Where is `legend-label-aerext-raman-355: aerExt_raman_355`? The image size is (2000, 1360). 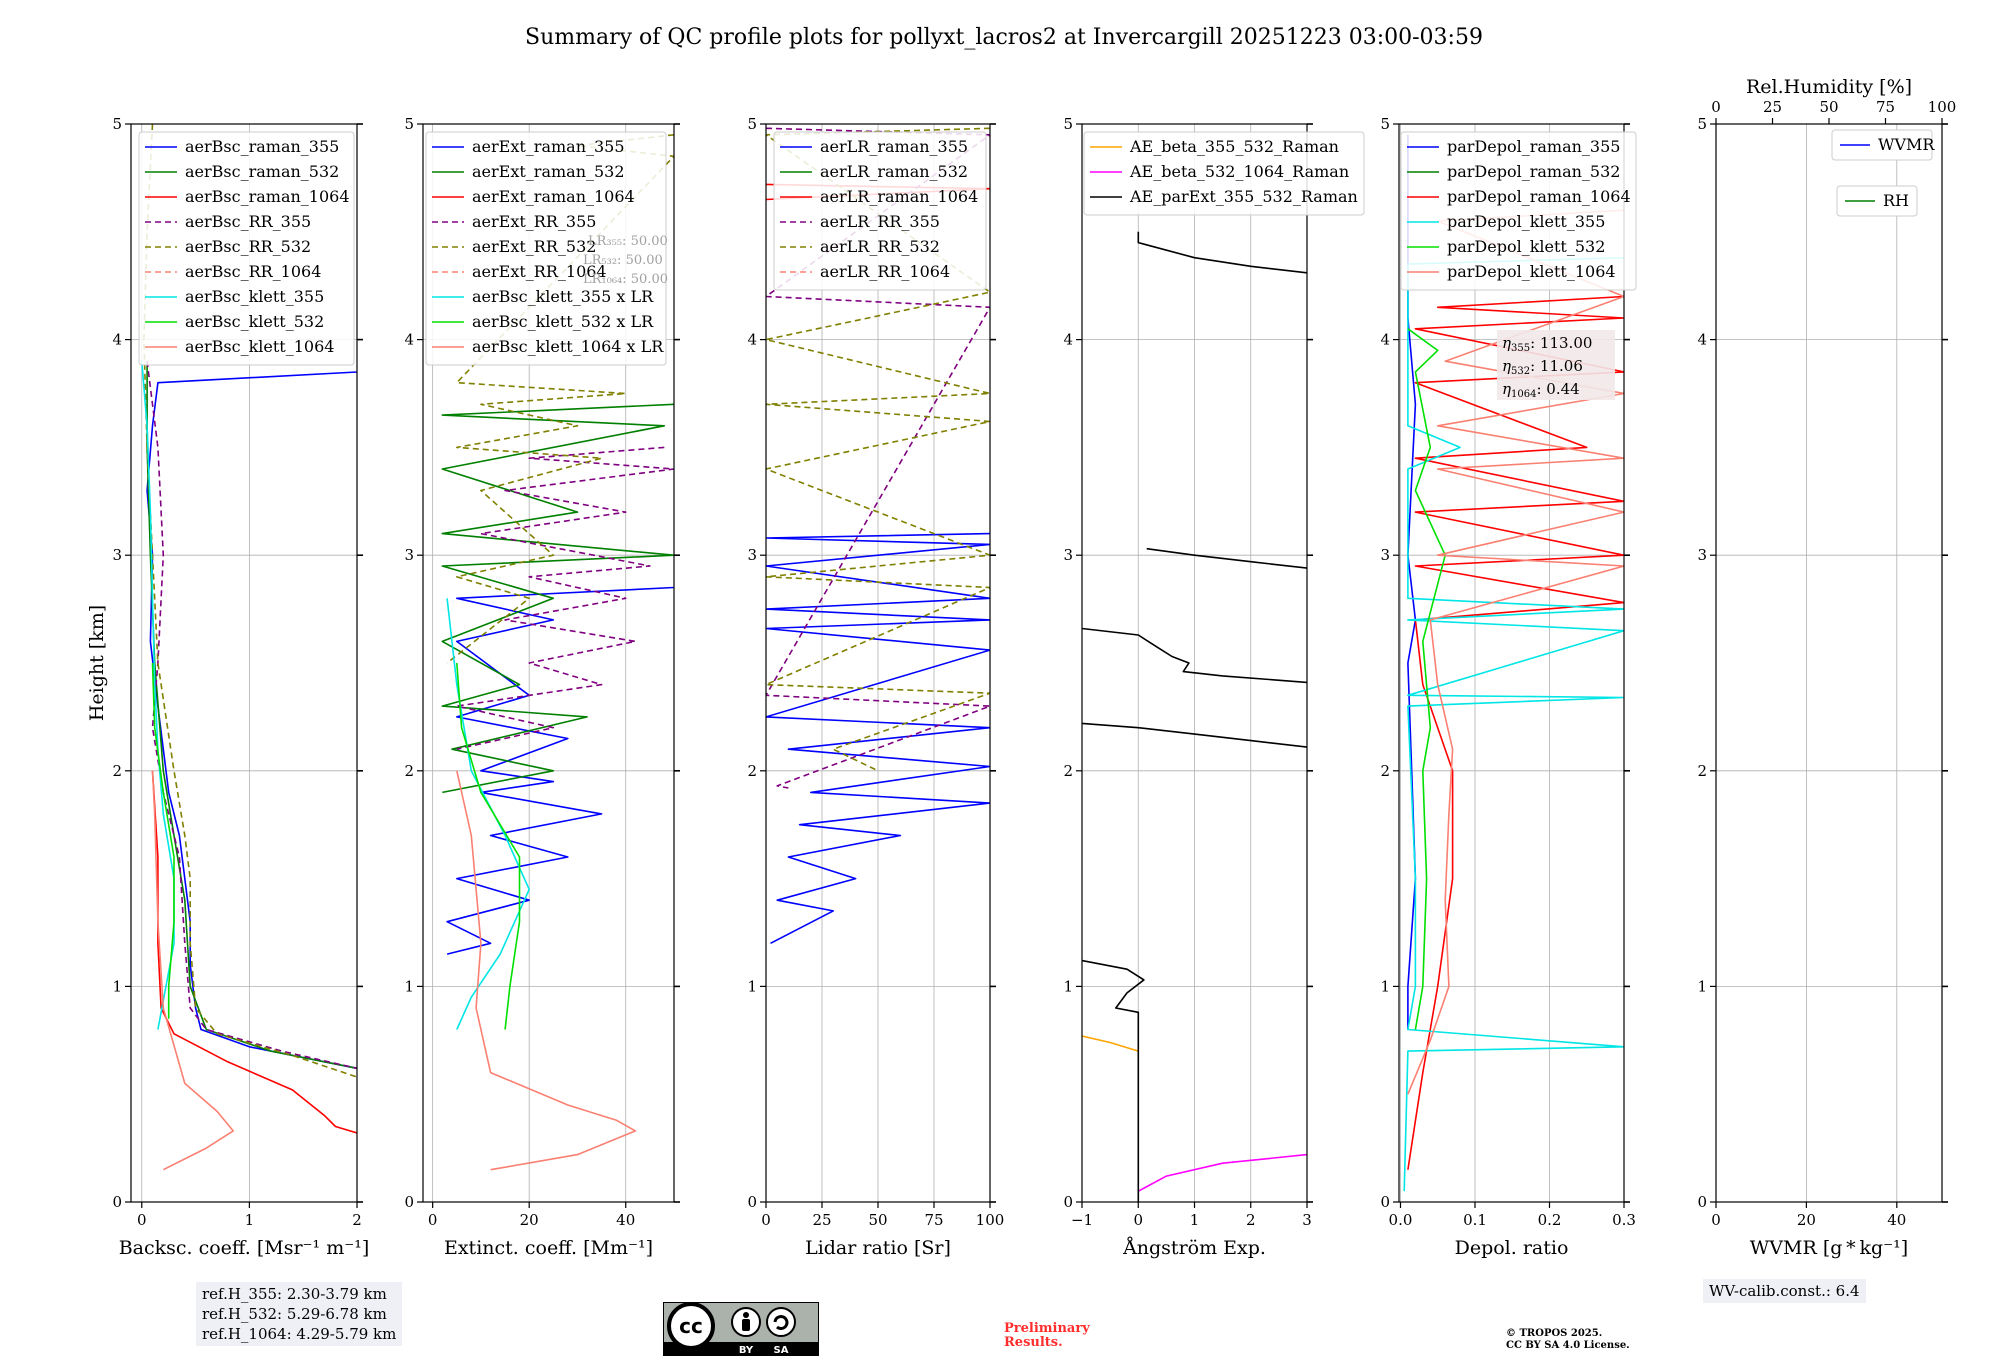
legend-label-aerext-raman-355: aerExt_raman_355 is located at coordinates (548, 146).